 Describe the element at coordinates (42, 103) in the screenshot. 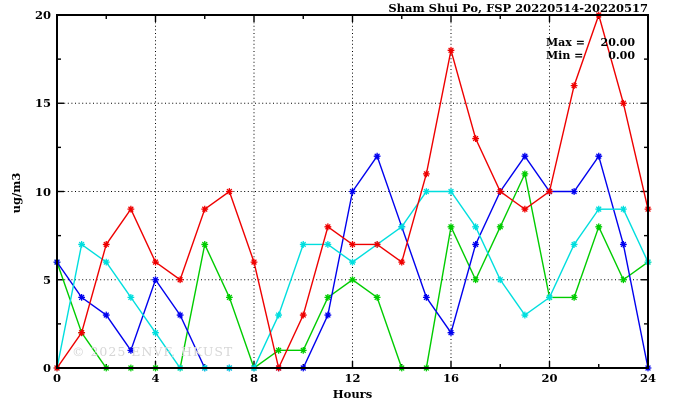

I see `y-tick-label-15: 15` at that location.